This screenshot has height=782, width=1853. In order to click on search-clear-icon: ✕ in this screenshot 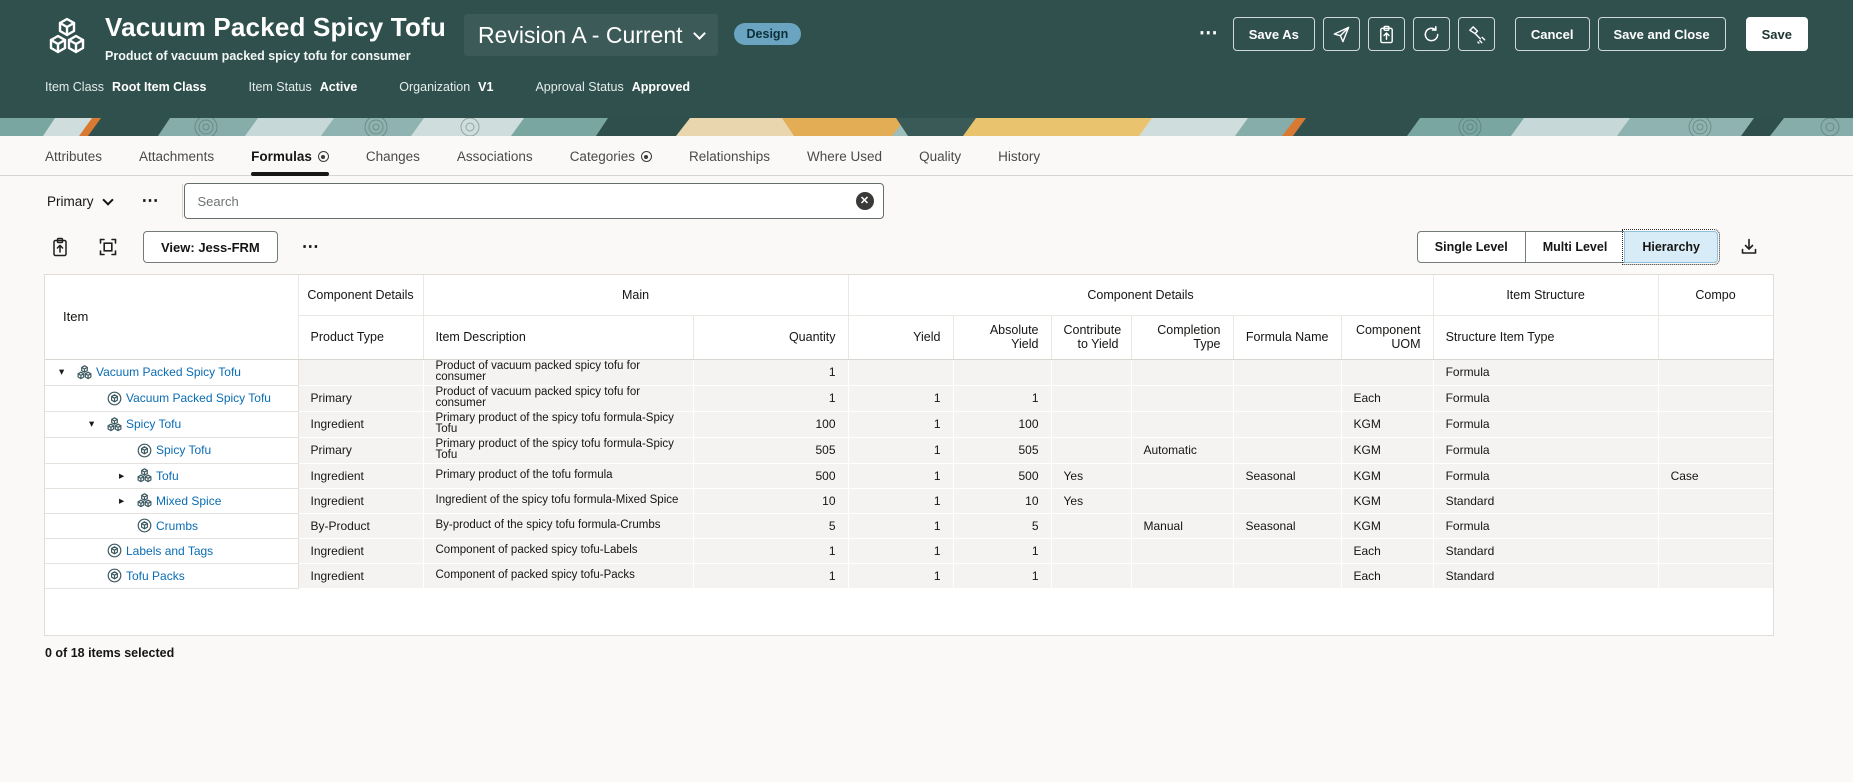, I will do `click(864, 201)`.